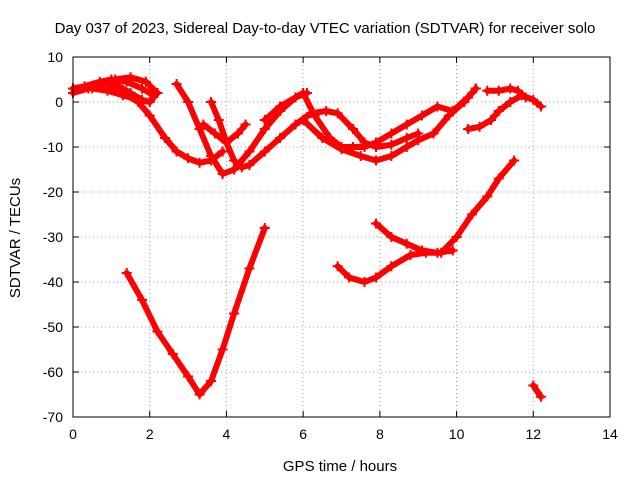 The image size is (640, 480). What do you see at coordinates (53, 327) in the screenshot?
I see `y-tick-label: -50` at bounding box center [53, 327].